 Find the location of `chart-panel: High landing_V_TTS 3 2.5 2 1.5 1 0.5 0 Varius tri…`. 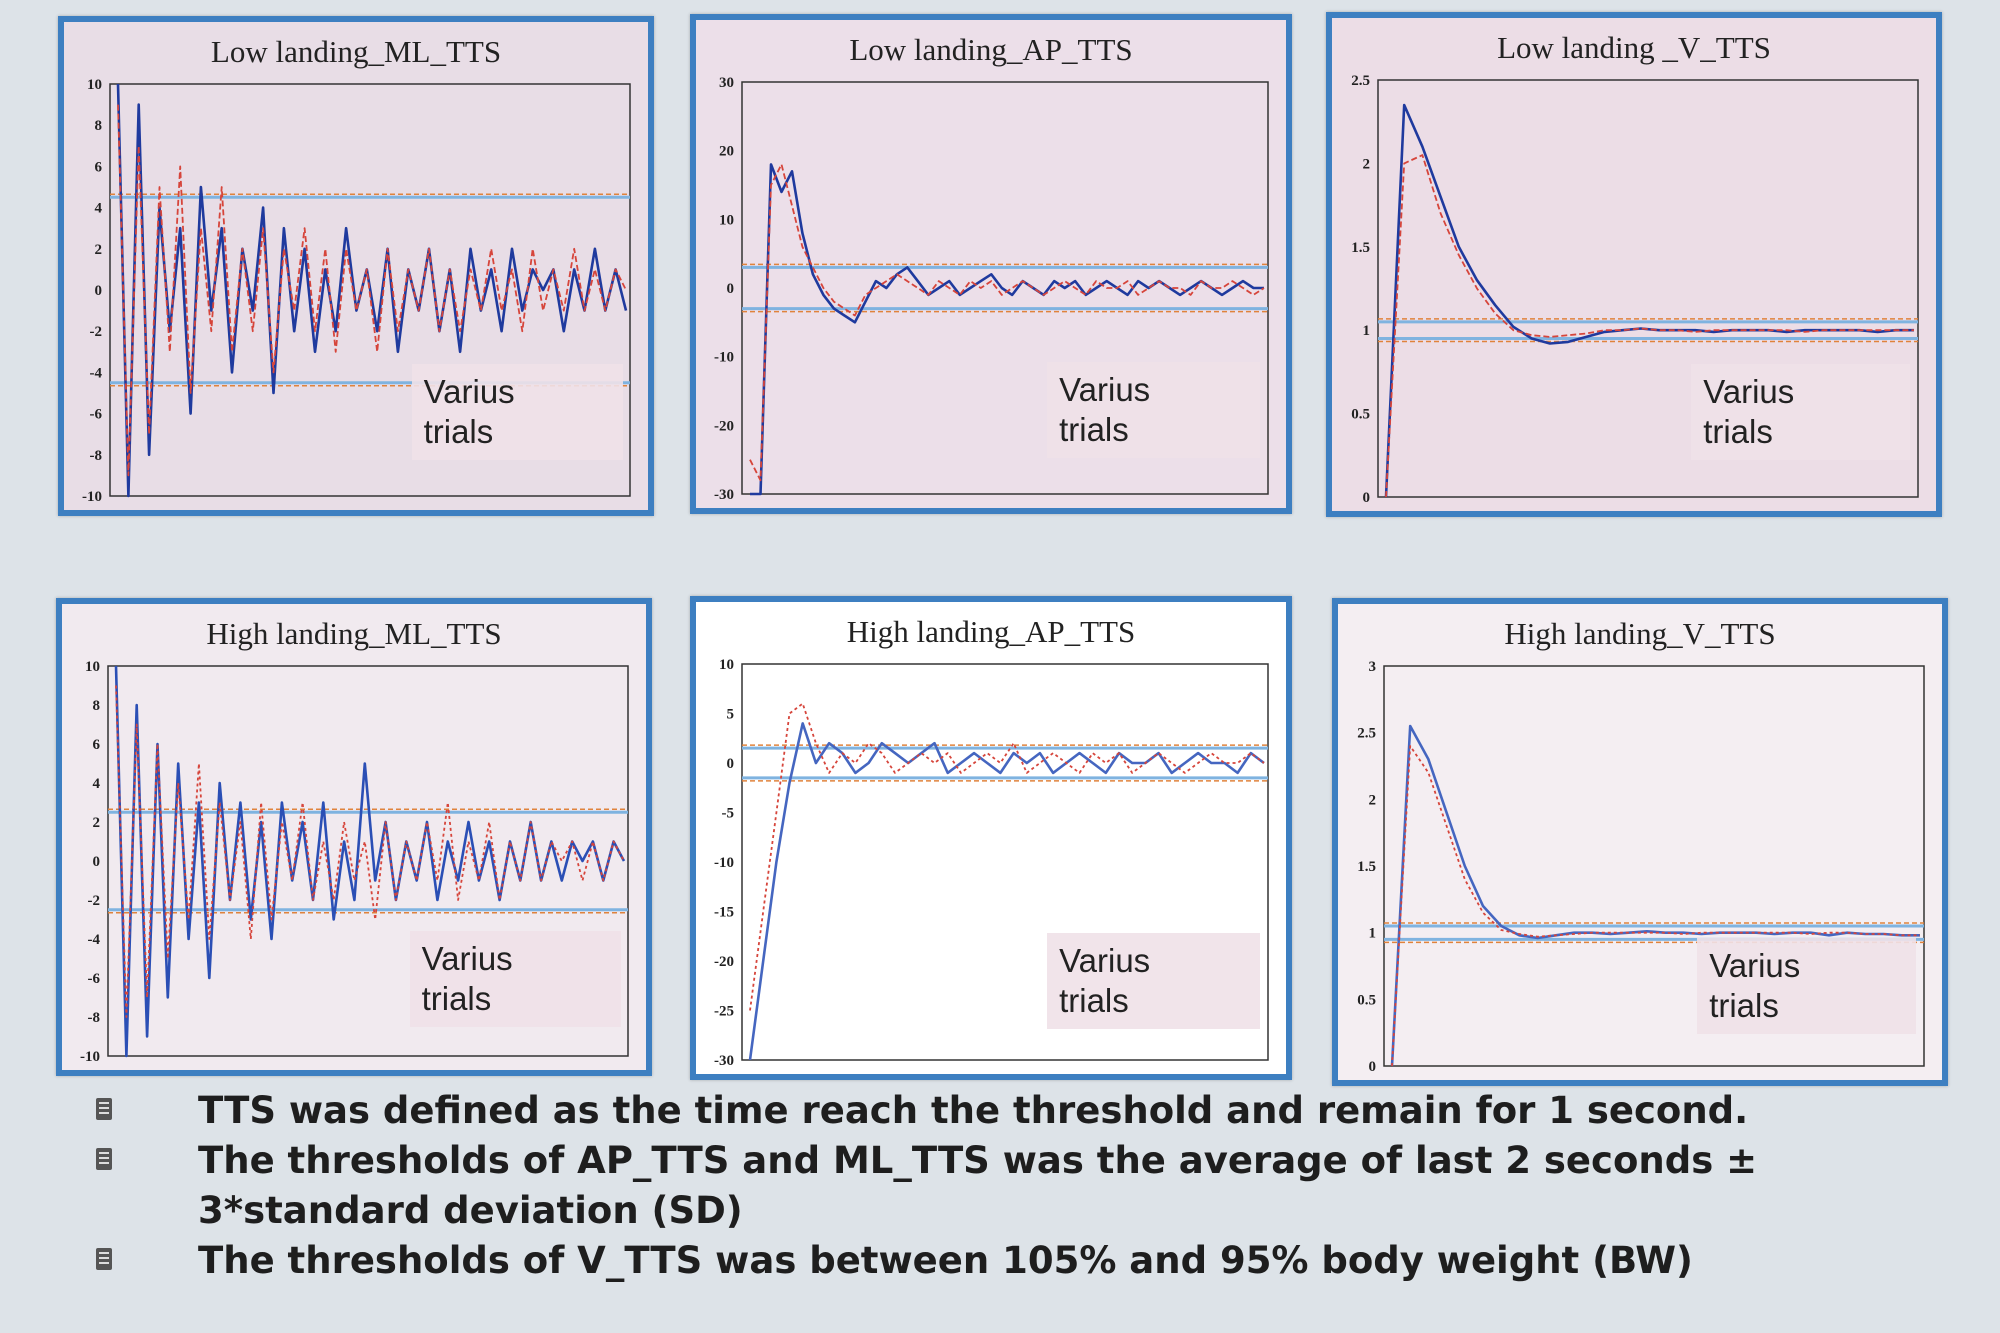

chart-panel: High landing_V_TTS 3 2.5 2 1.5 1 0.5 0 Varius tri… is located at coordinates (1640, 842).